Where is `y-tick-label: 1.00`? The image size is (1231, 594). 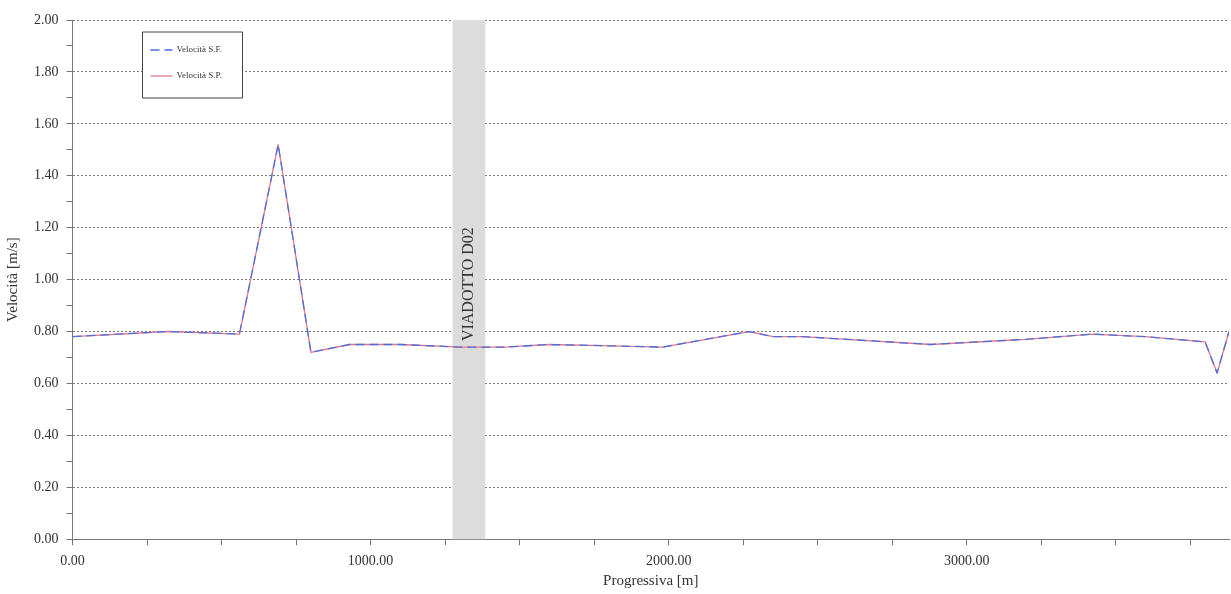 y-tick-label: 1.00 is located at coordinates (46, 279).